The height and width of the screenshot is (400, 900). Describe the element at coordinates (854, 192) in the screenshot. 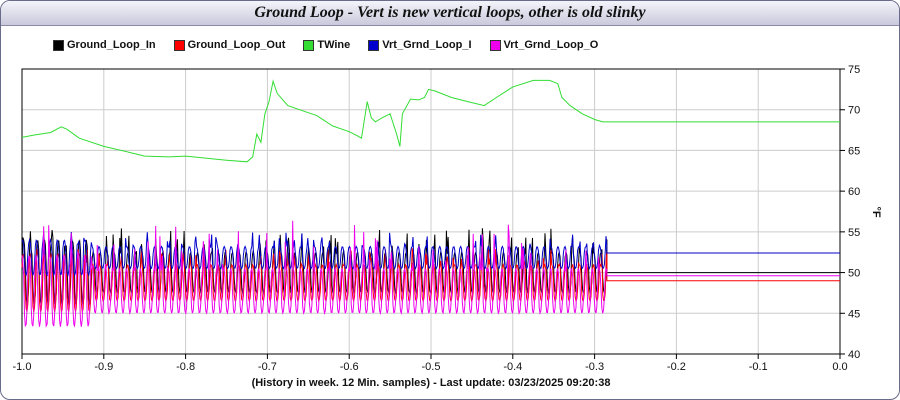

I see `y-tick-label: 60` at that location.